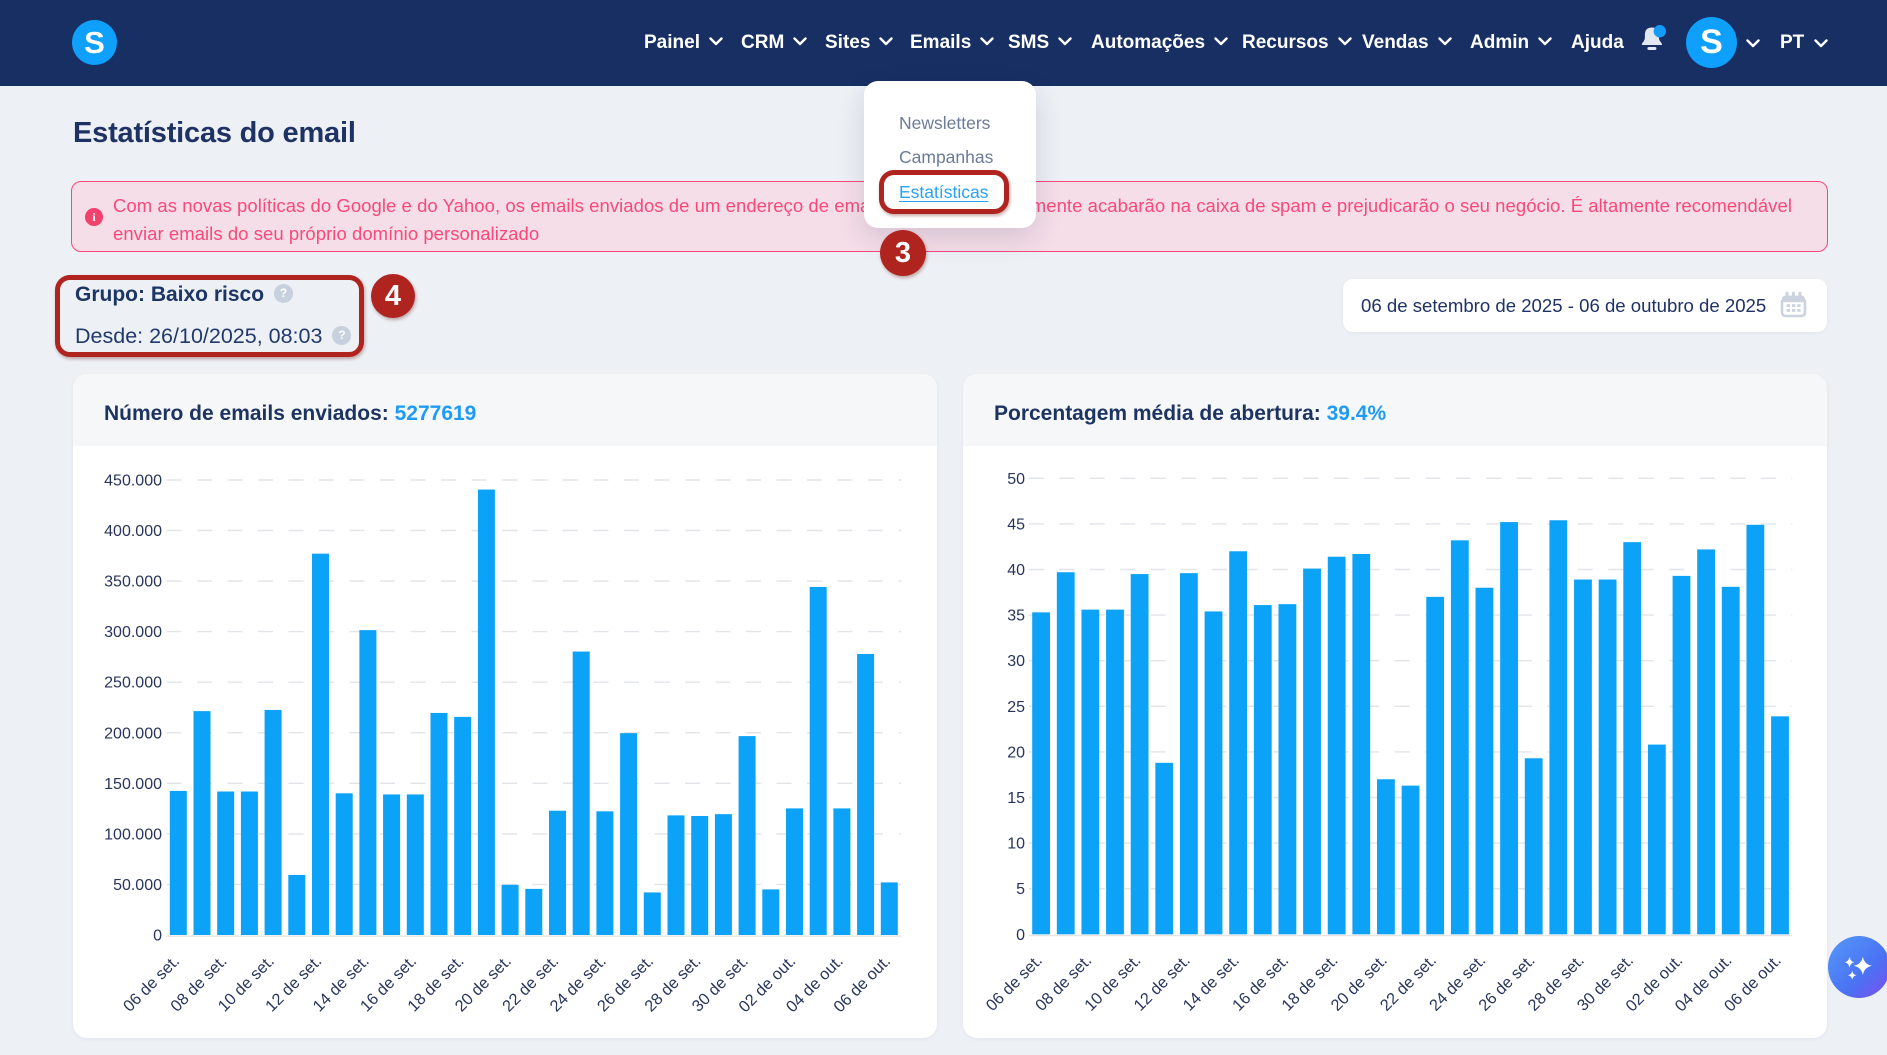 Image resolution: width=1887 pixels, height=1055 pixels. What do you see at coordinates (1016, 752) in the screenshot?
I see `svg-text: 20` at bounding box center [1016, 752].